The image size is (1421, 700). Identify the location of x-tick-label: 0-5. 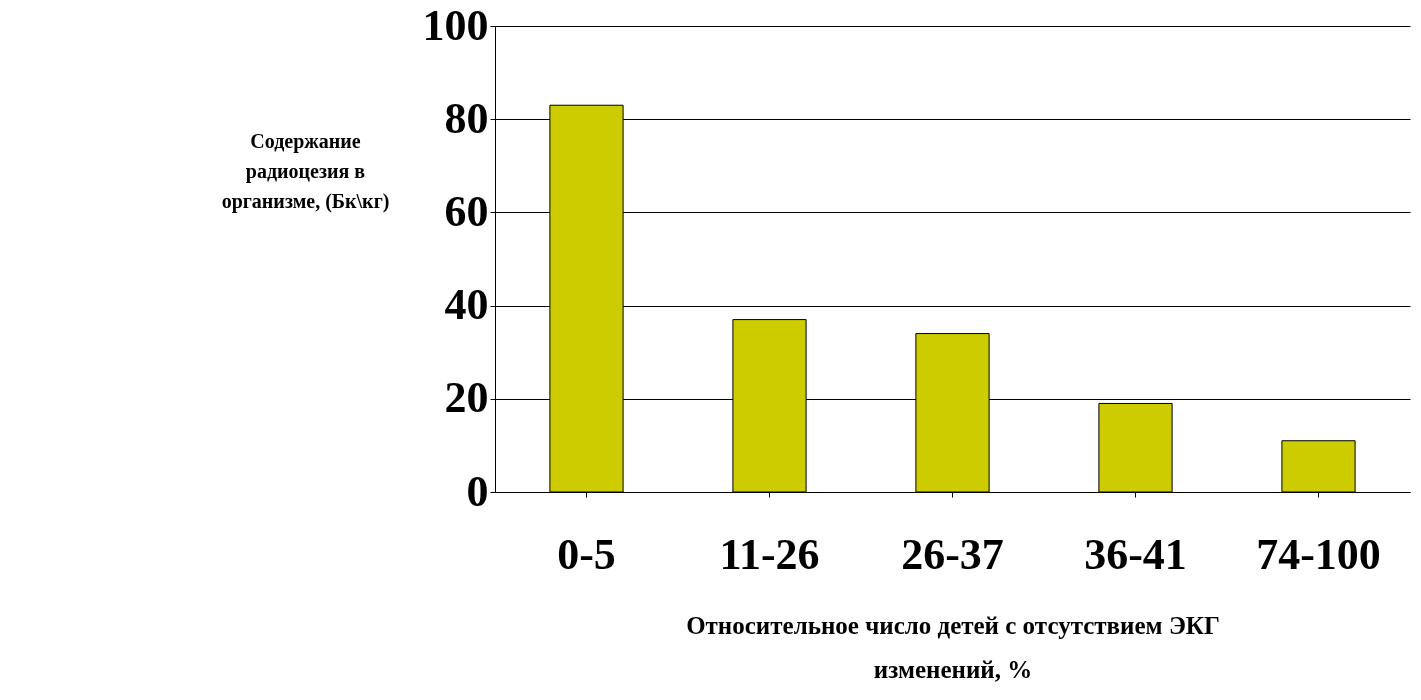
(586, 554).